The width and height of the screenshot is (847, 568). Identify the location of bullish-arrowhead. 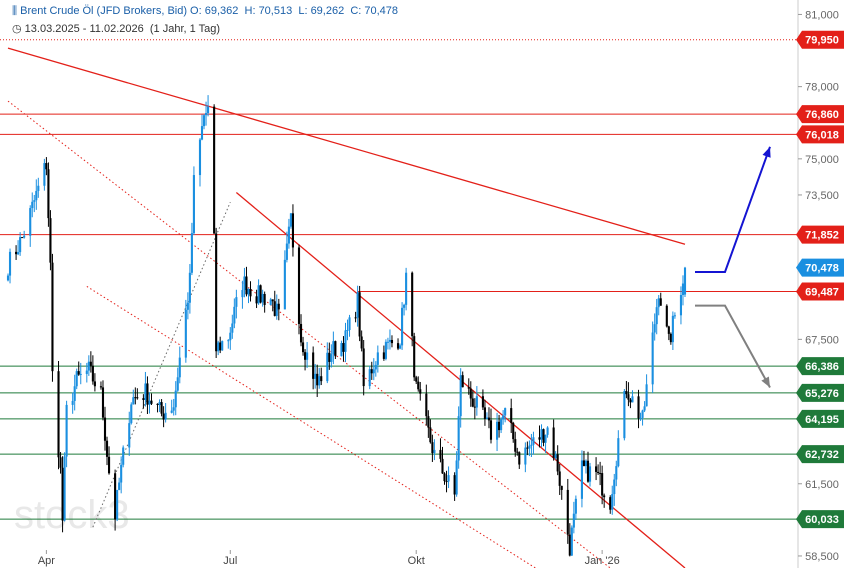
(766, 152).